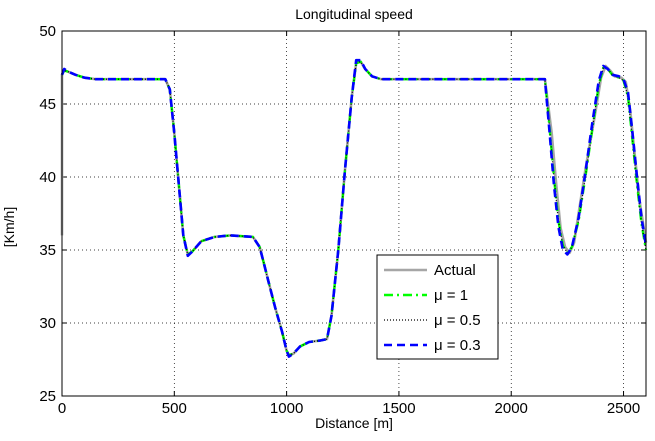 This screenshot has width=655, height=441. Describe the element at coordinates (354, 14) in the screenshot. I see `chart-title: Longitudinal speed` at that location.